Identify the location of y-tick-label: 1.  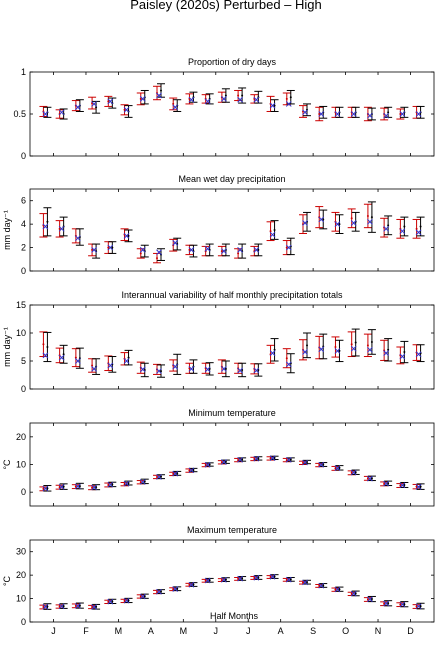
(23, 72).